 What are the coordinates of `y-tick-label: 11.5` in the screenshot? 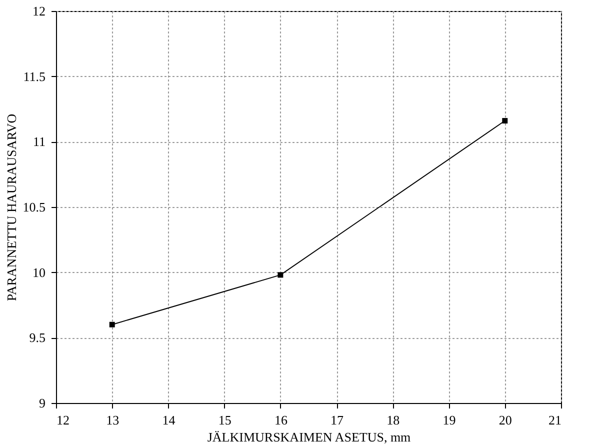 It's located at (34, 76).